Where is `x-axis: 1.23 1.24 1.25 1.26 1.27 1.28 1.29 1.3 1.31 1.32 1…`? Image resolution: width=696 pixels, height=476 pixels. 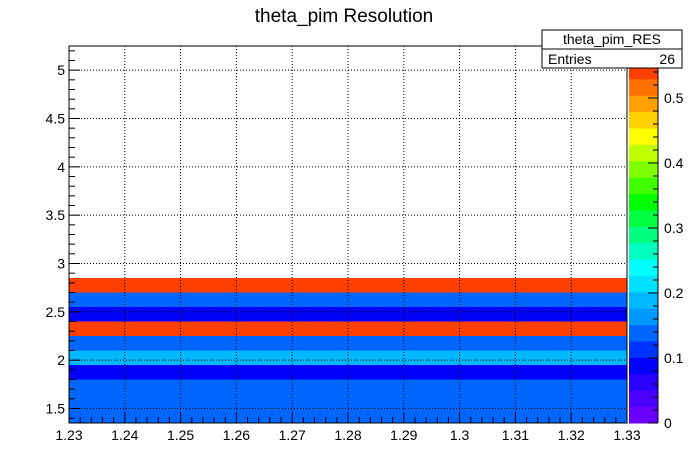 x-axis: 1.23 1.24 1.25 1.26 1.27 1.28 1.29 1.3 1.31 1.32 1… is located at coordinates (348, 427).